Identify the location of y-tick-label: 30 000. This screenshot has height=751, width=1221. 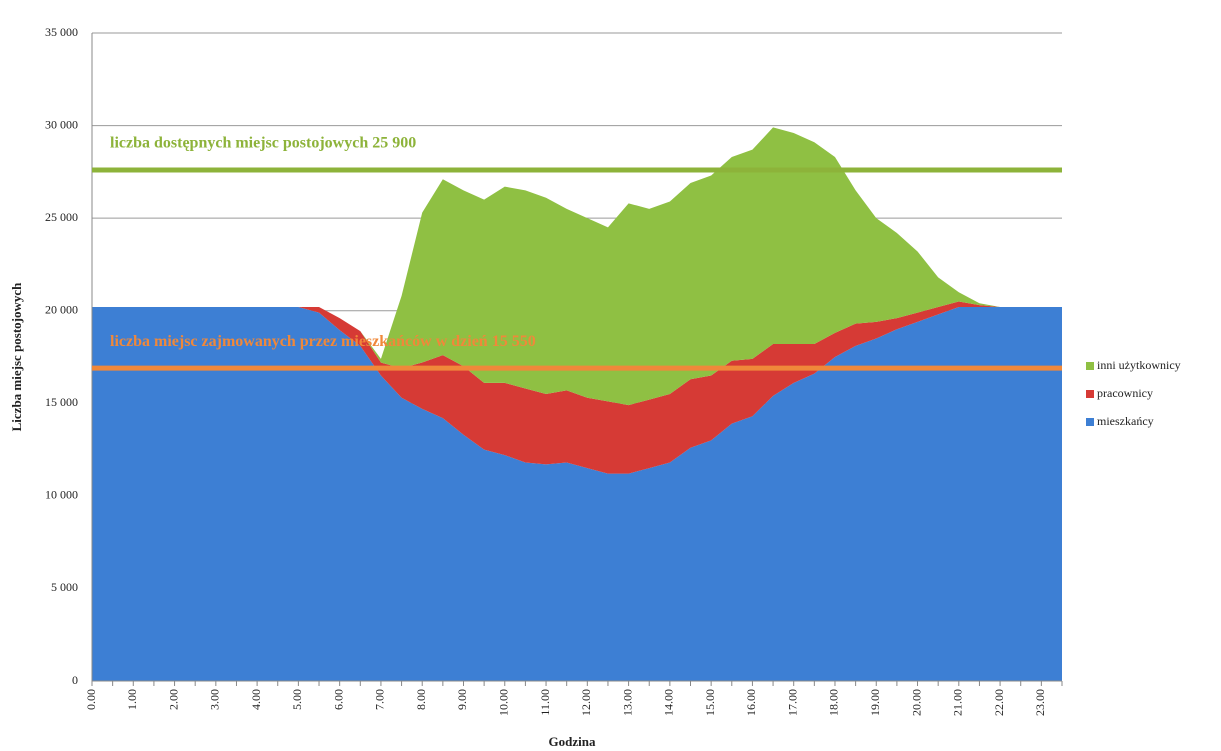
(61, 124).